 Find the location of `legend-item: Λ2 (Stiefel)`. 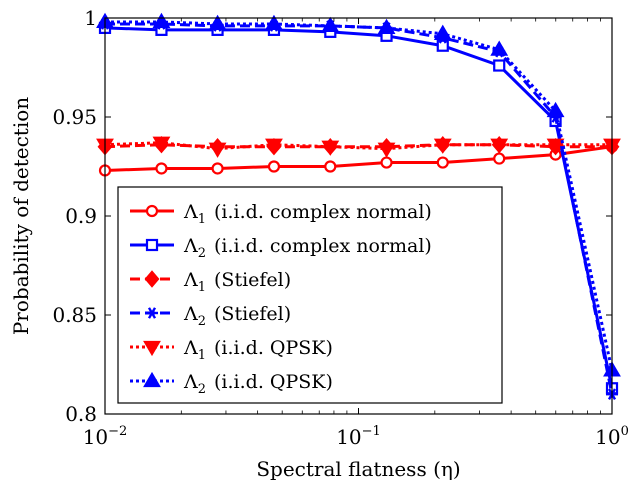

legend-item: Λ2 (Stiefel) is located at coordinates (210, 316).